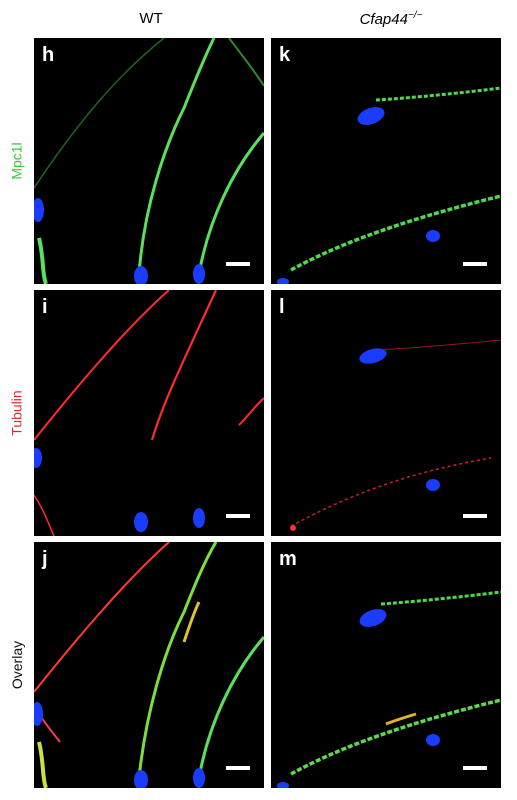 This screenshot has width=517, height=800. I want to click on panel-letter-m: m, so click(288, 559).